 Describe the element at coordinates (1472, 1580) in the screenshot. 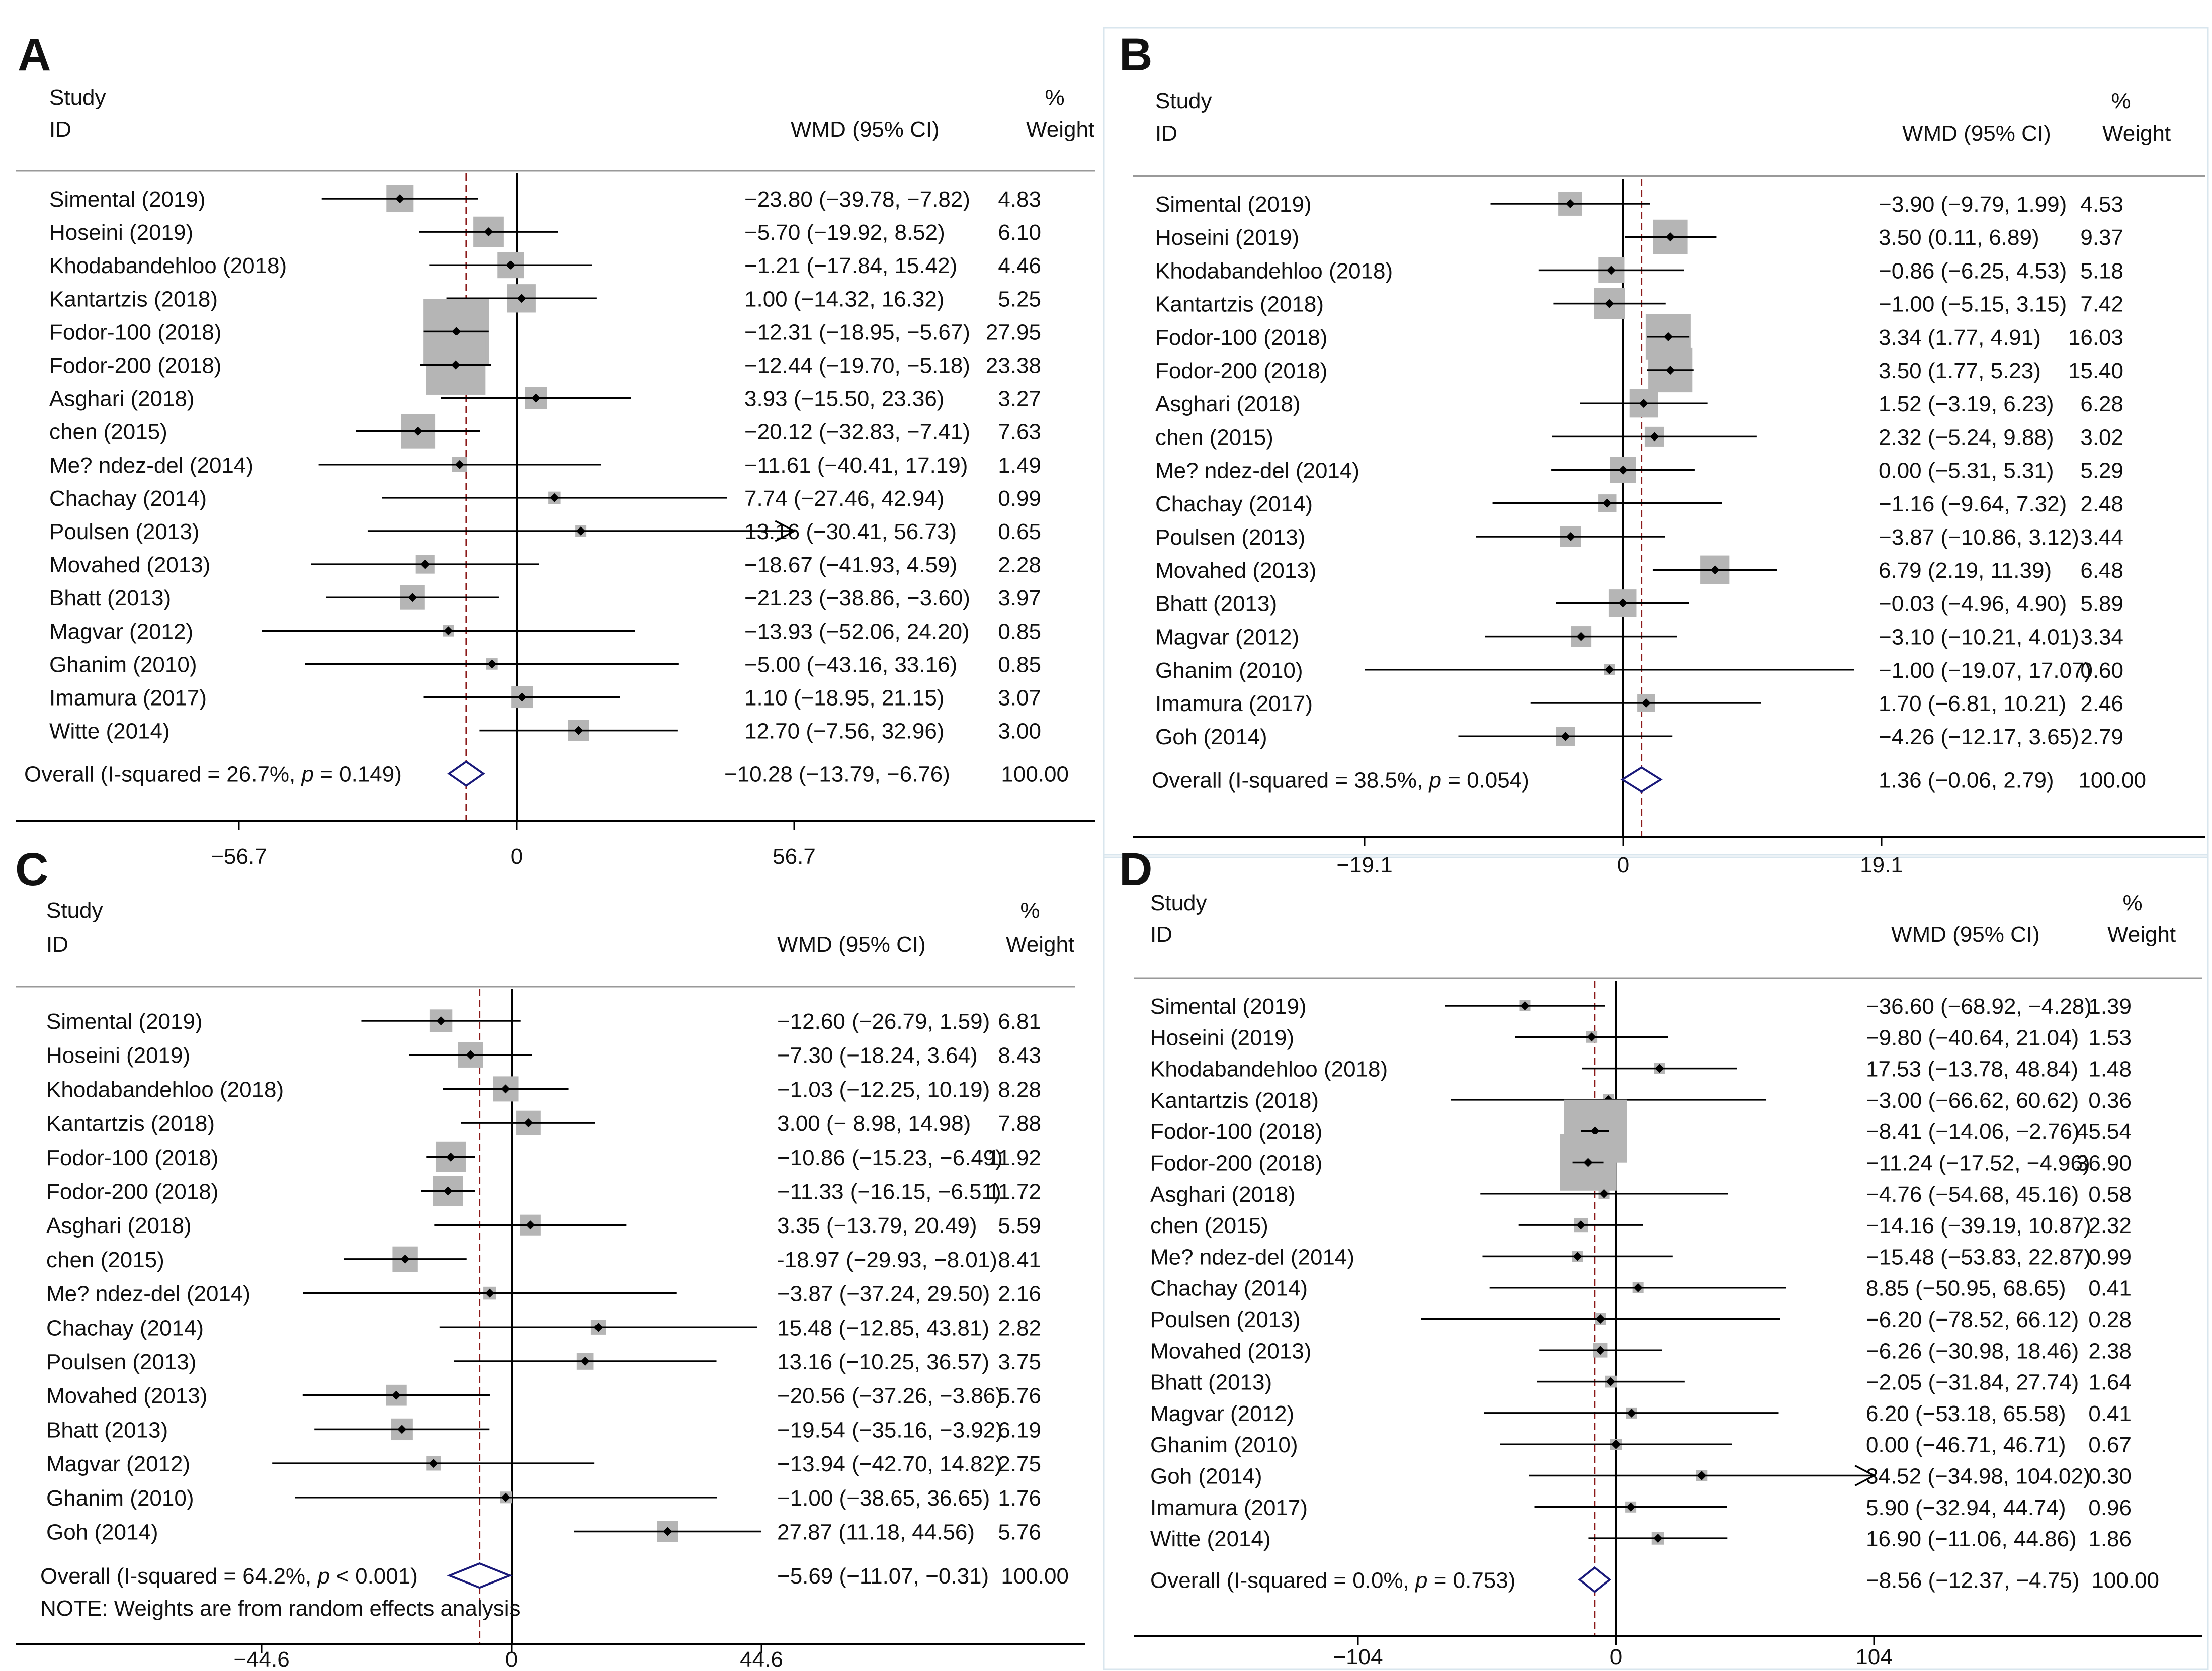

I see `overall-label-value: = 0.753)` at that location.